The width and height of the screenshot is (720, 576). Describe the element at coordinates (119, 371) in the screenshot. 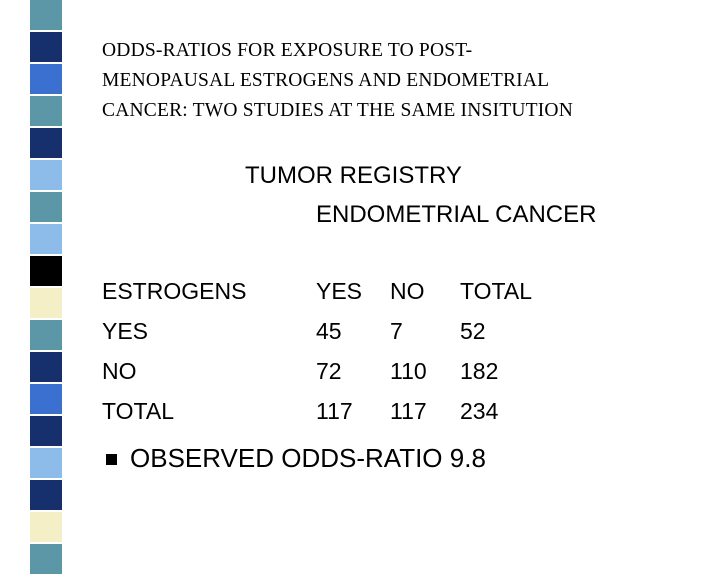

I see `row-label: NO` at that location.